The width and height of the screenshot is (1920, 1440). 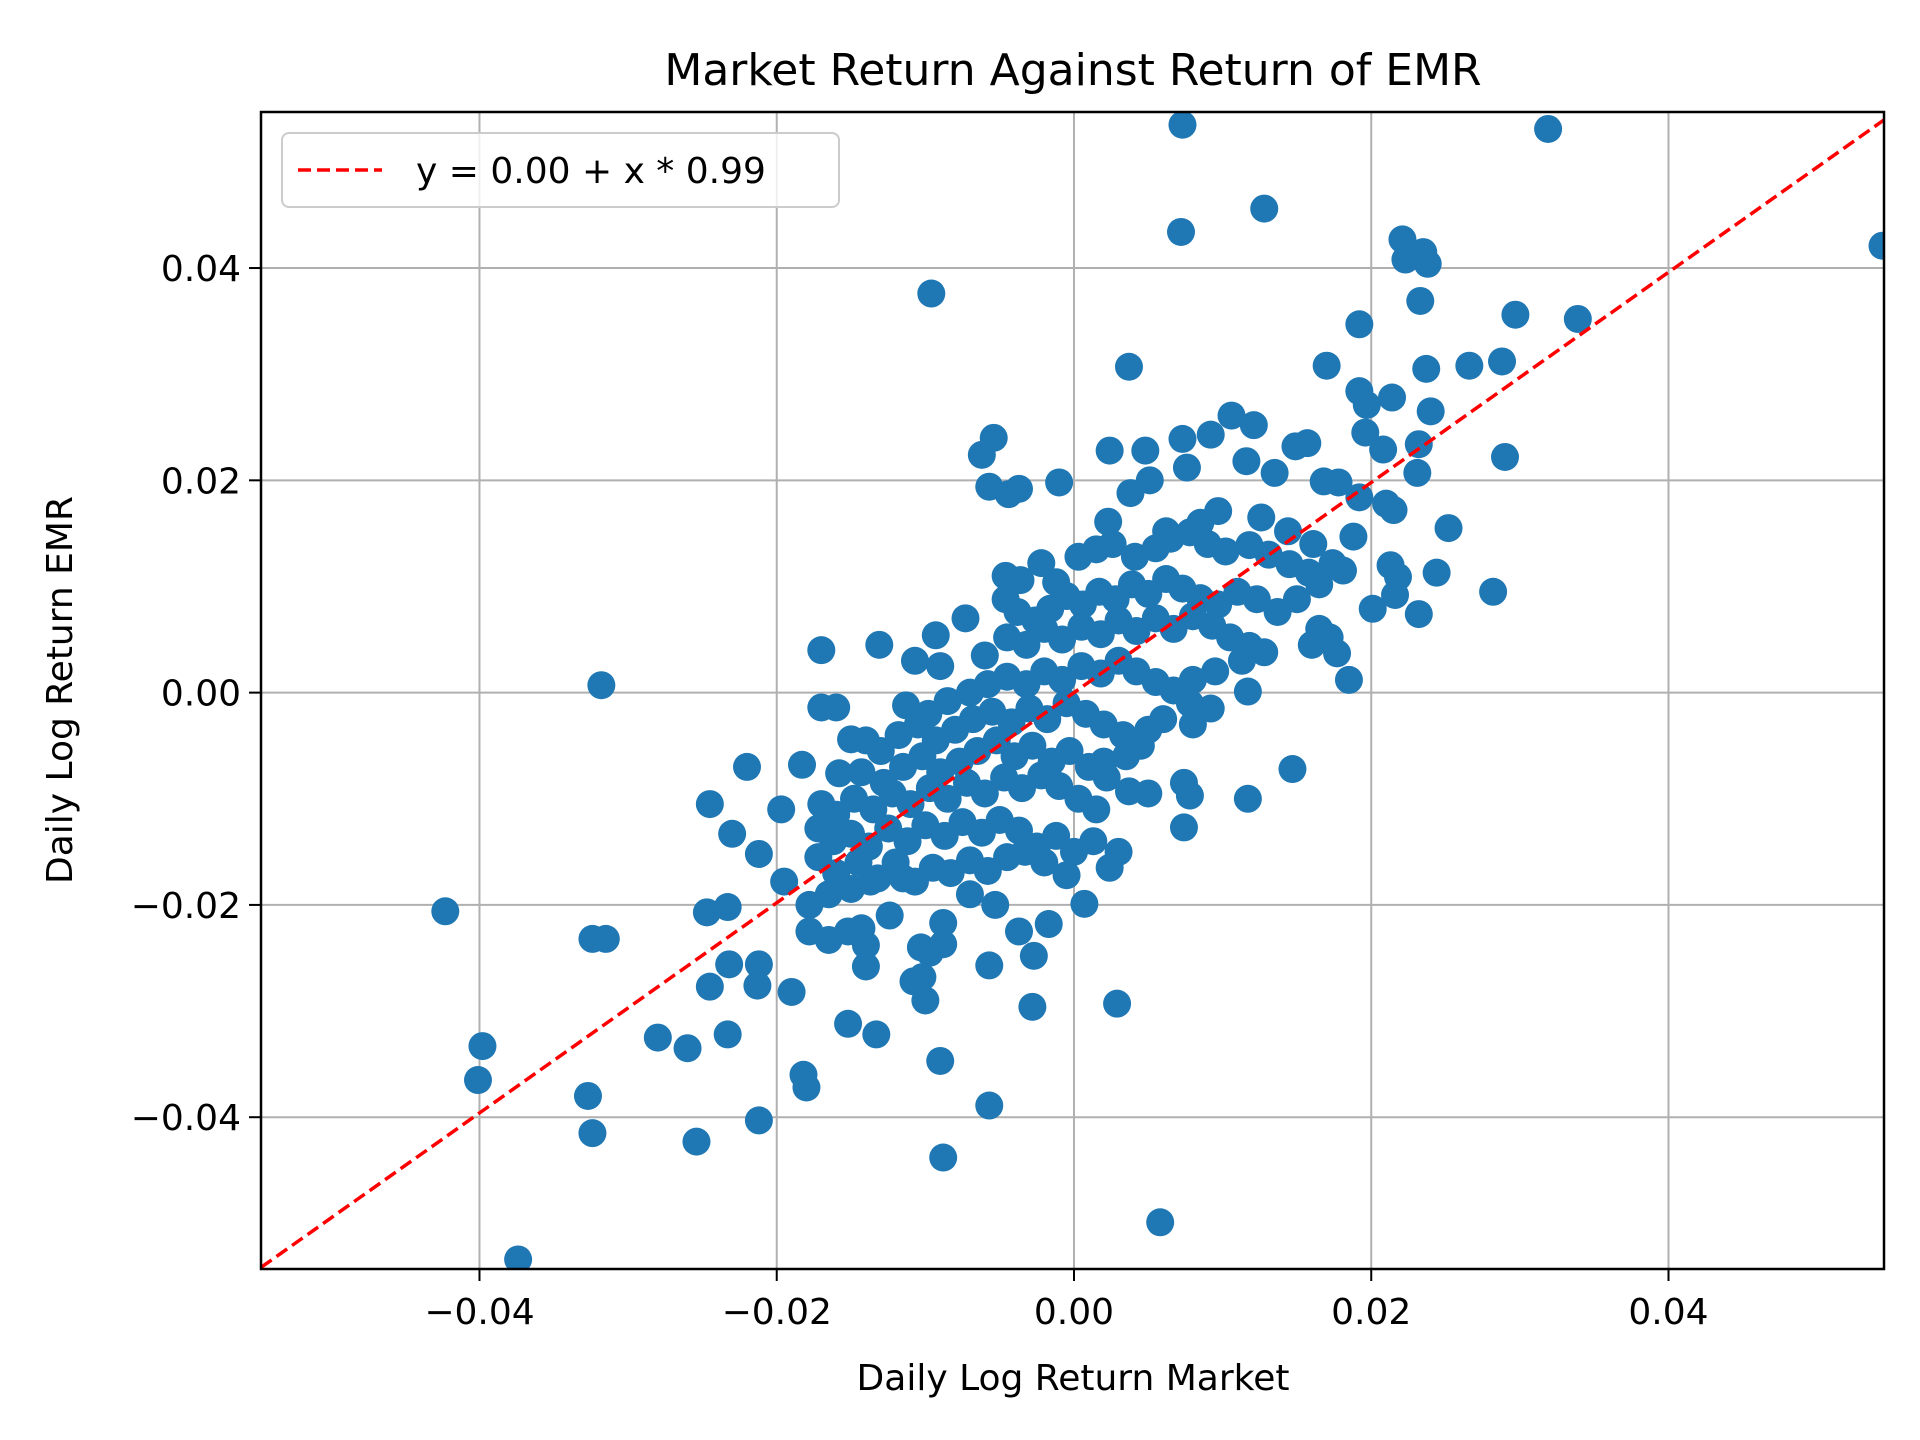 What do you see at coordinates (186, 1118) in the screenshot?
I see `y-tick-label: −0.04` at bounding box center [186, 1118].